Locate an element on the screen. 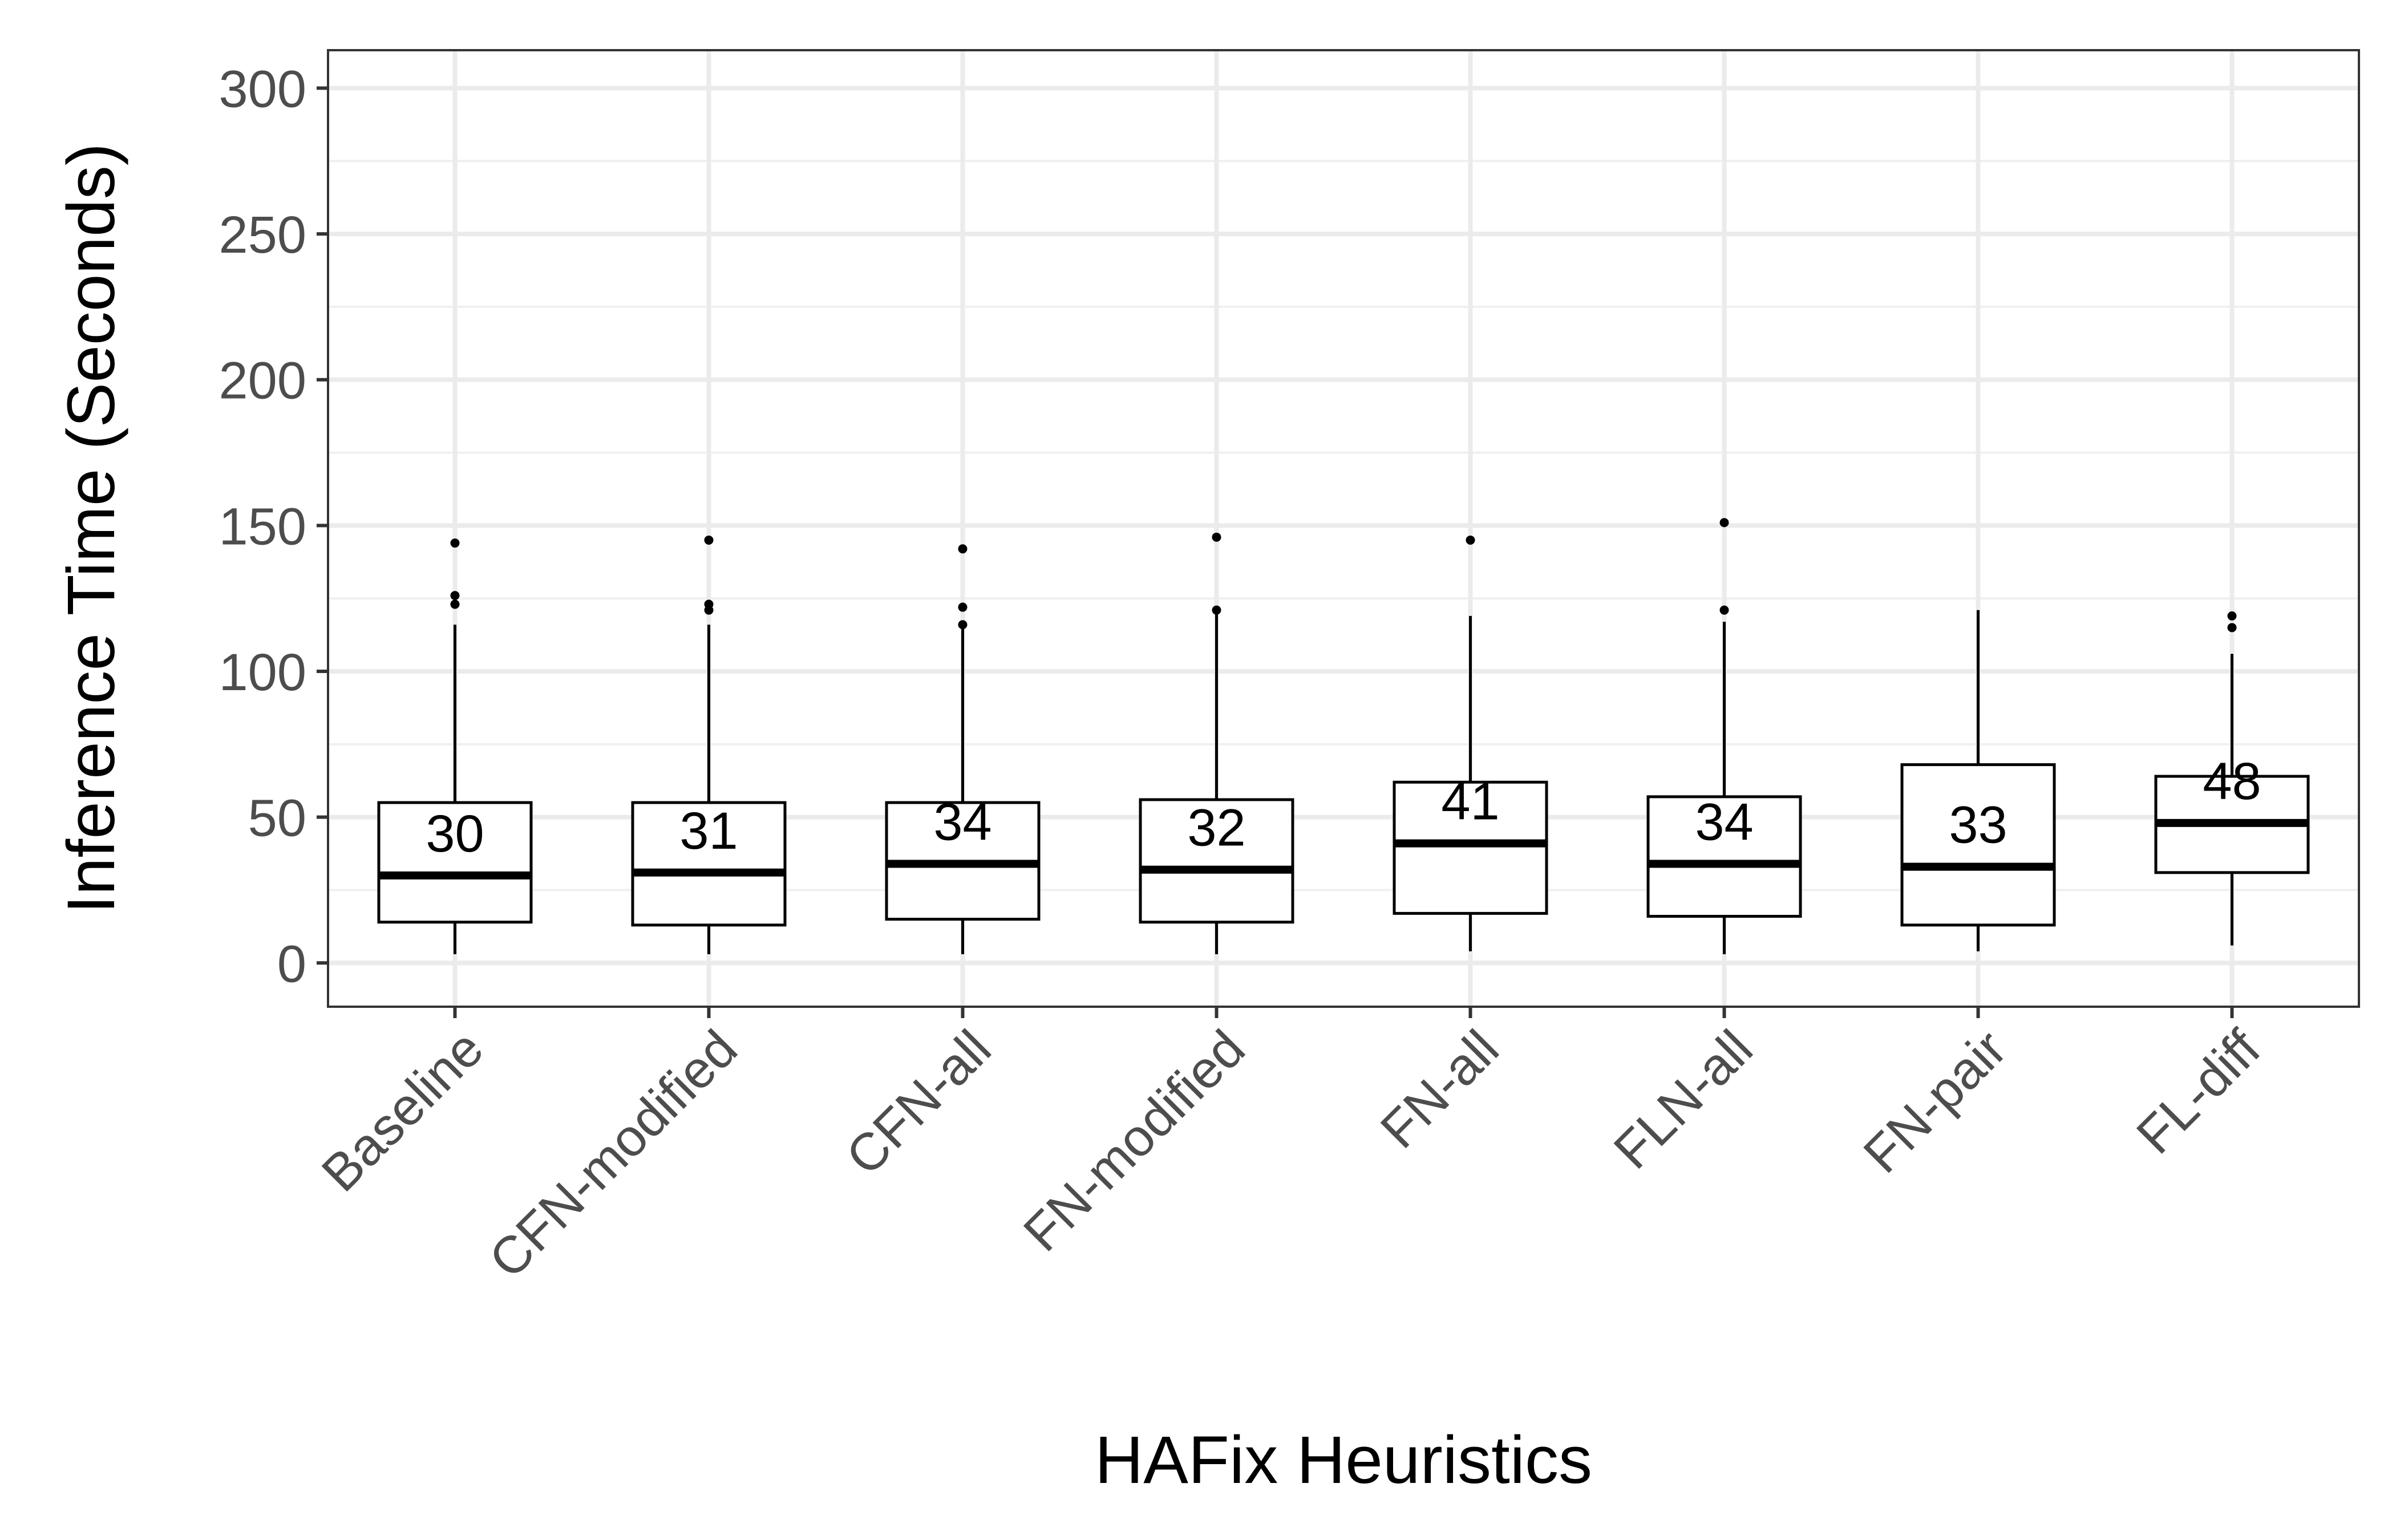 The width and height of the screenshot is (2396, 1540). y-tick-label: 100 is located at coordinates (263, 672).